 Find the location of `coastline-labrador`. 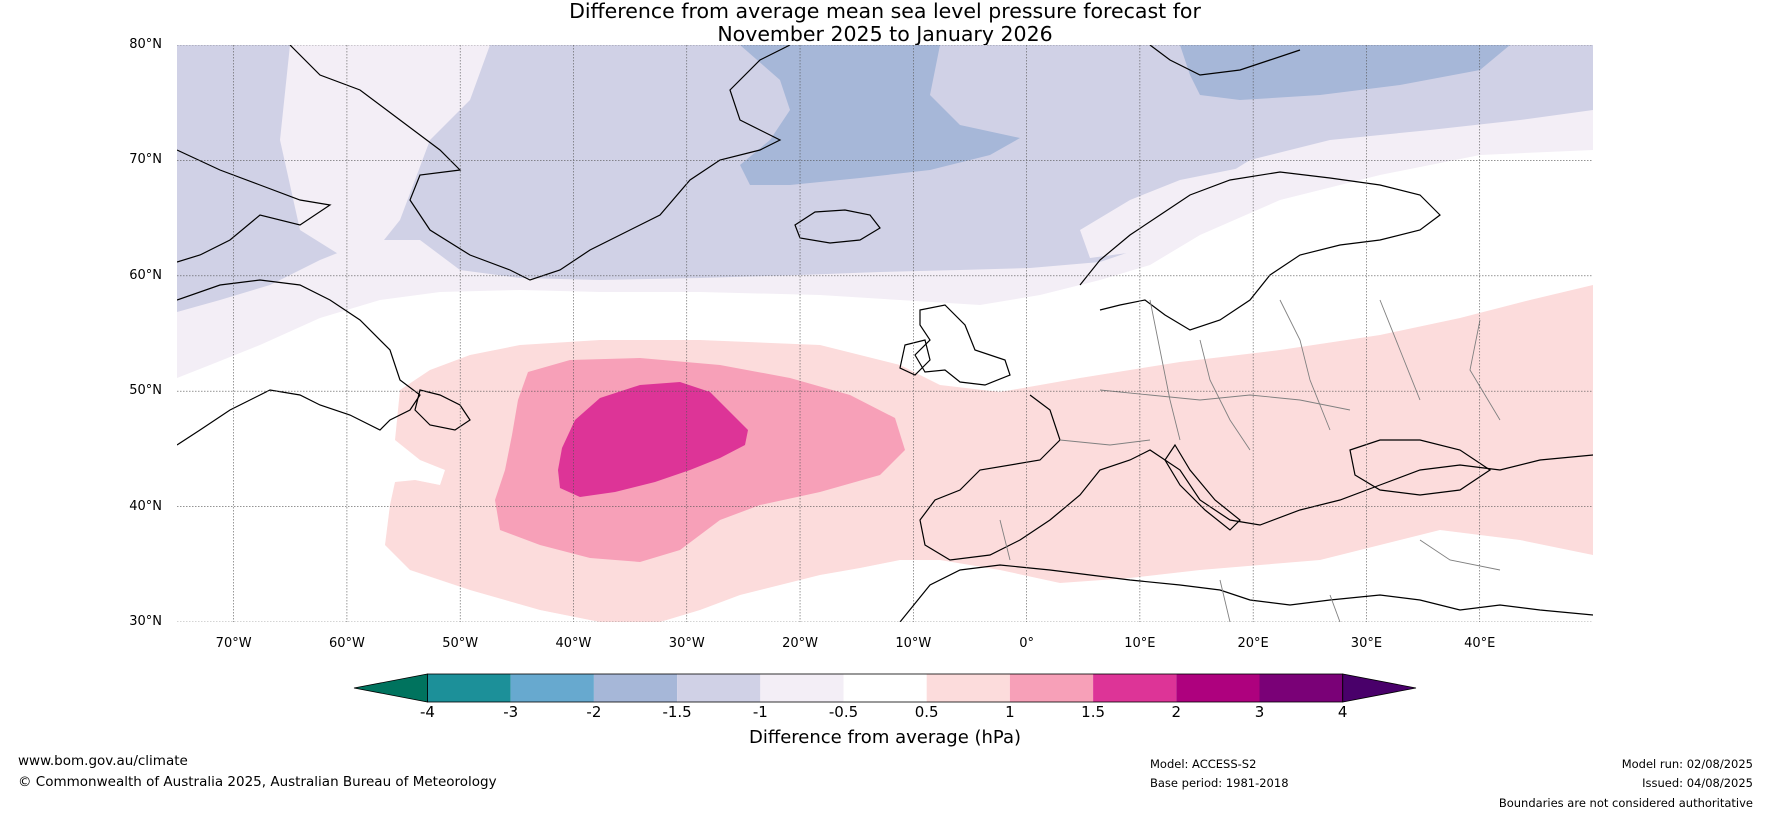

coastline-labrador is located at coordinates (299, 362).